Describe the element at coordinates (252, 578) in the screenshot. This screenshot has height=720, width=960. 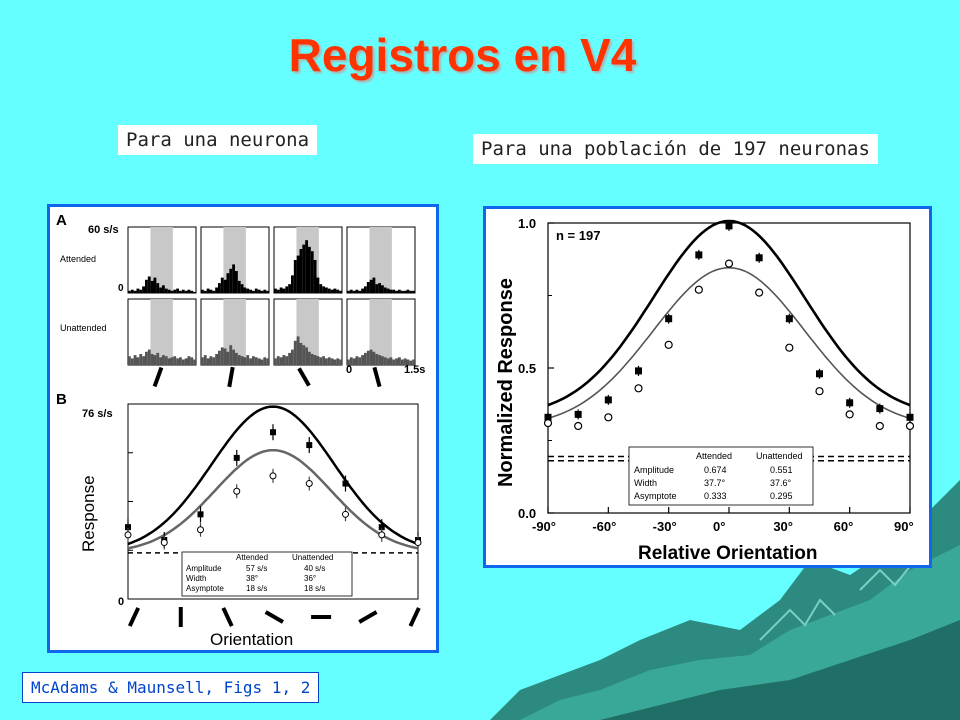
I see `table-cell: 38°` at that location.